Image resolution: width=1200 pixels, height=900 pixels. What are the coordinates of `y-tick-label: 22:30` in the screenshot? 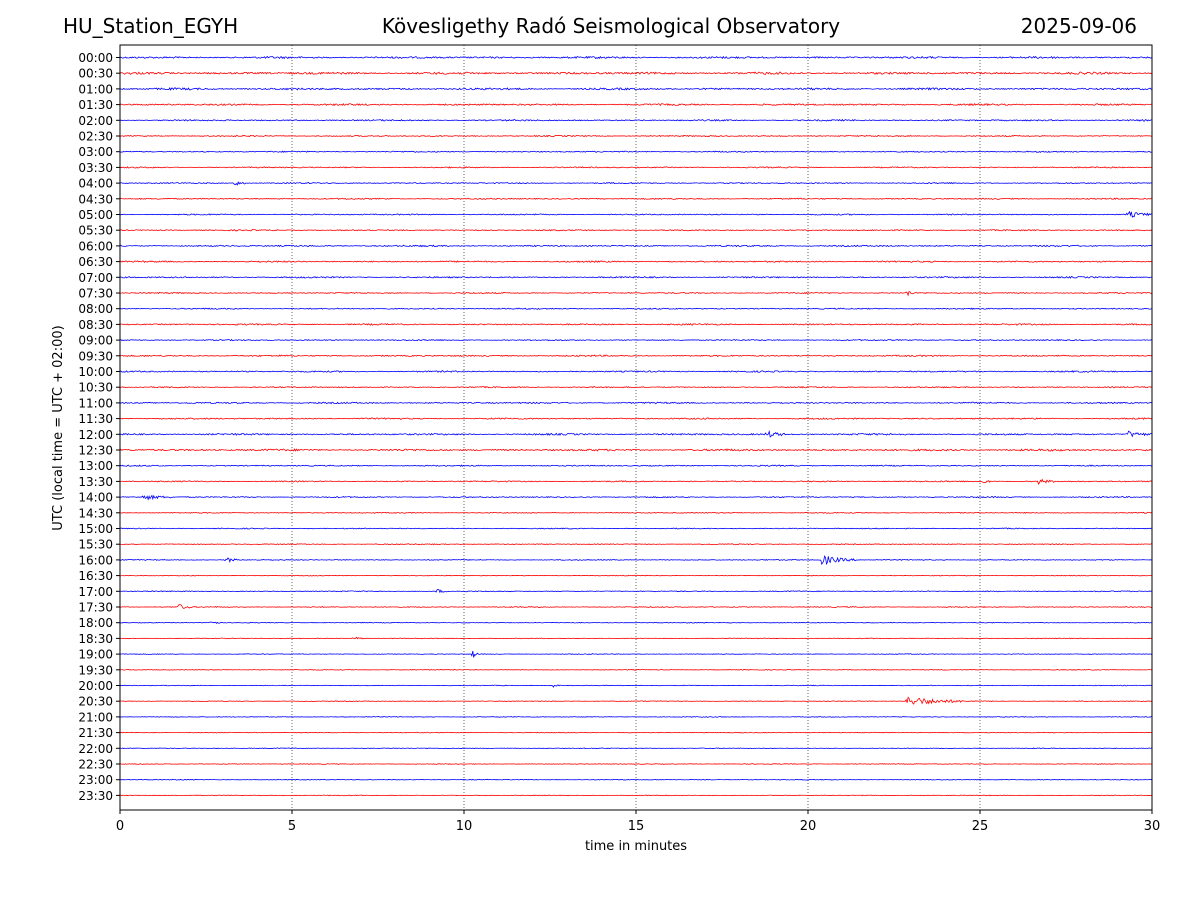 It's located at (95, 765).